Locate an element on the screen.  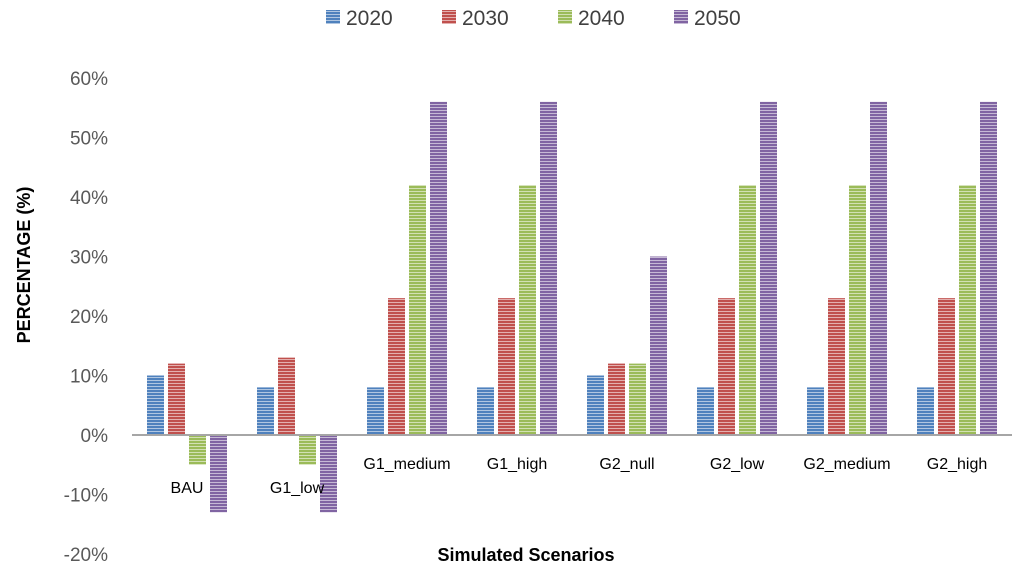
bar-G2_medium-2020 is located at coordinates (815, 411).